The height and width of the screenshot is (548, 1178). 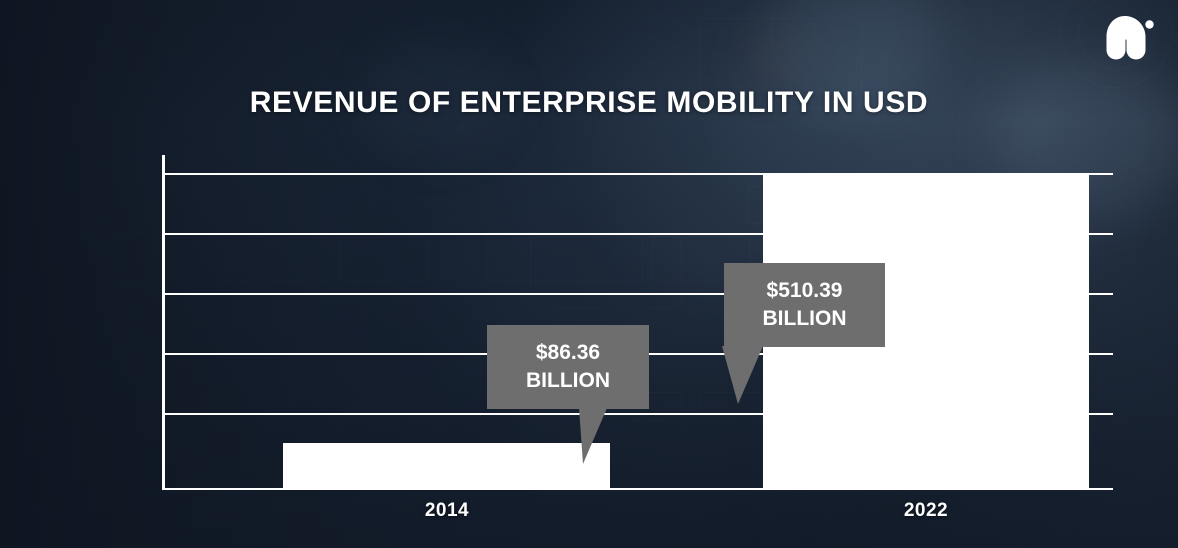 What do you see at coordinates (804, 305) in the screenshot?
I see `data-label-callout-2022: $510.39 BILLION` at bounding box center [804, 305].